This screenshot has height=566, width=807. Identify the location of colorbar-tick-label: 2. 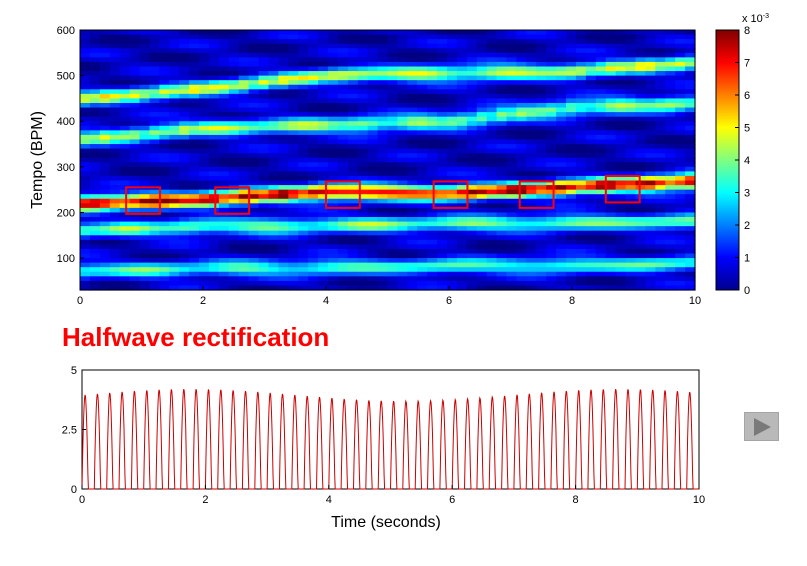
(747, 226).